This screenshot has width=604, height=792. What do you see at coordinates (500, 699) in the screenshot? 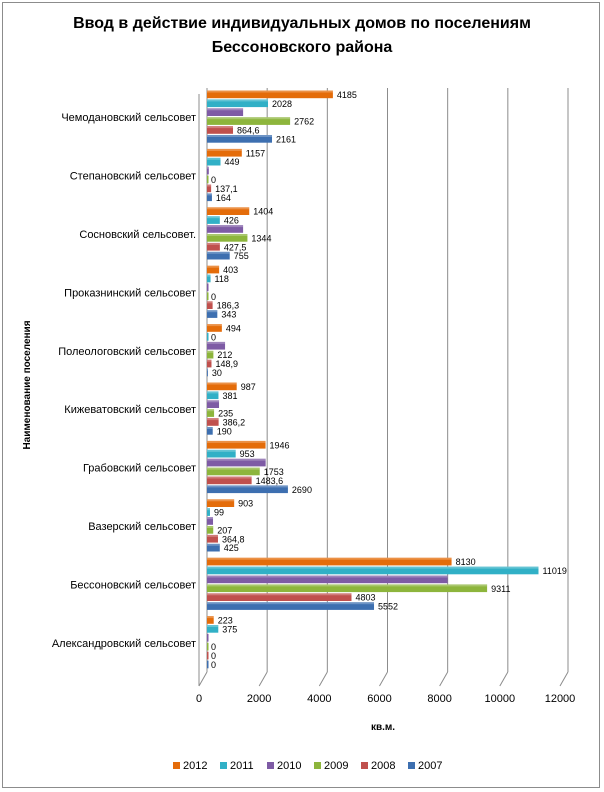
I see `x-tick-label: 10000` at bounding box center [500, 699].